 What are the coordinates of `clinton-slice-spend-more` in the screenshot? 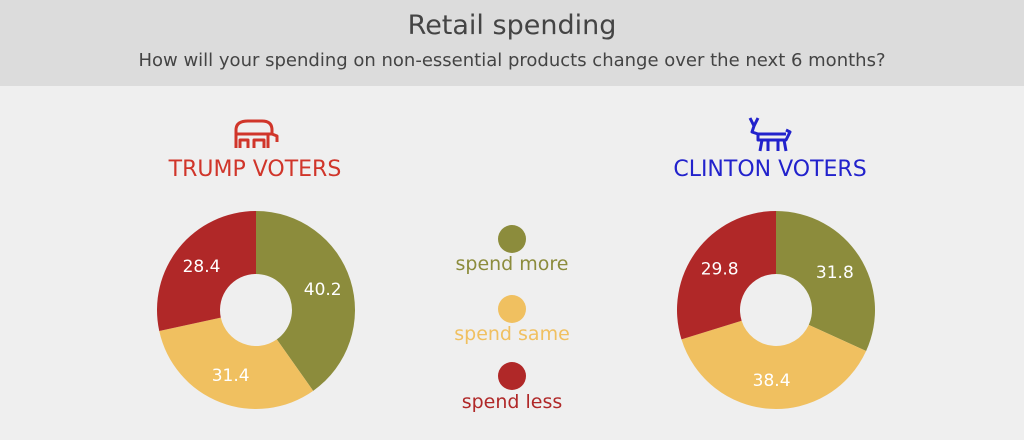 It's located at (825, 281).